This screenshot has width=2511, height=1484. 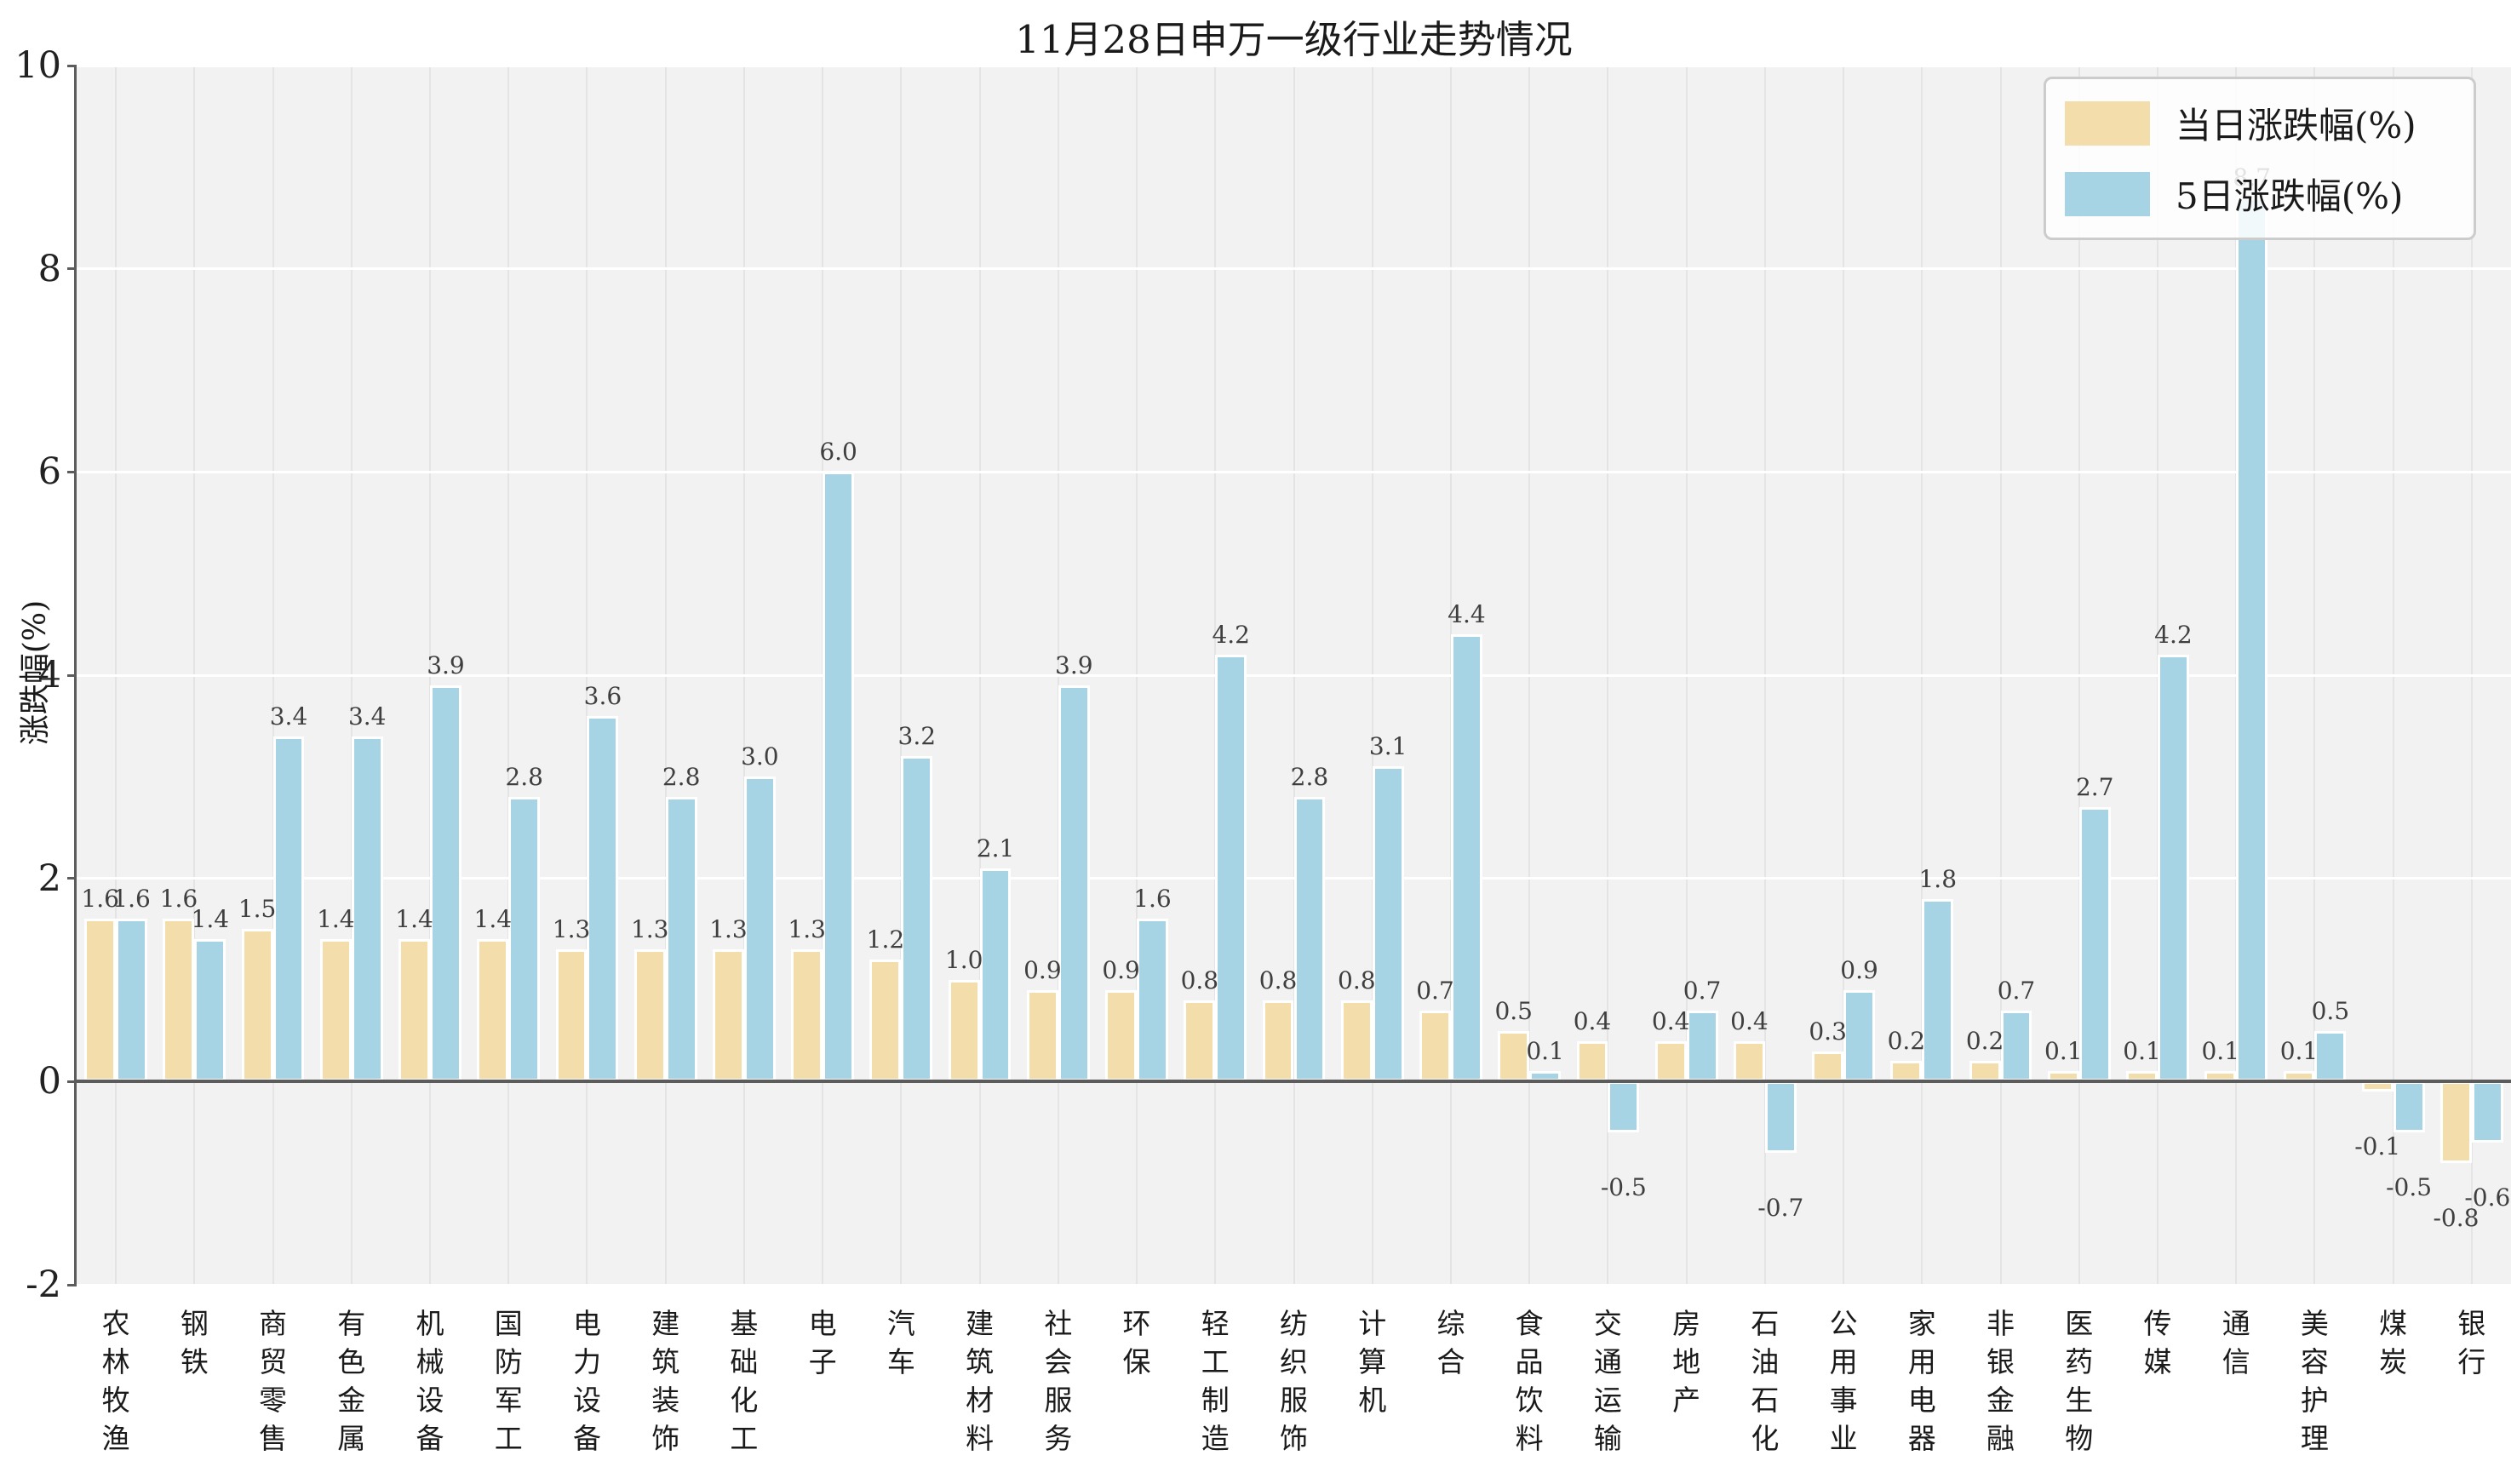 What do you see at coordinates (602, 696) in the screenshot?
I see `bar-value-label: 3.6` at bounding box center [602, 696].